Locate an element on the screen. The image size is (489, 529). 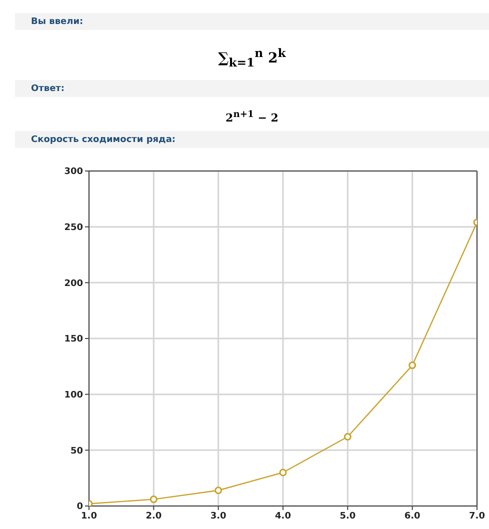
text: Вы ввели: is located at coordinates (252, 21).